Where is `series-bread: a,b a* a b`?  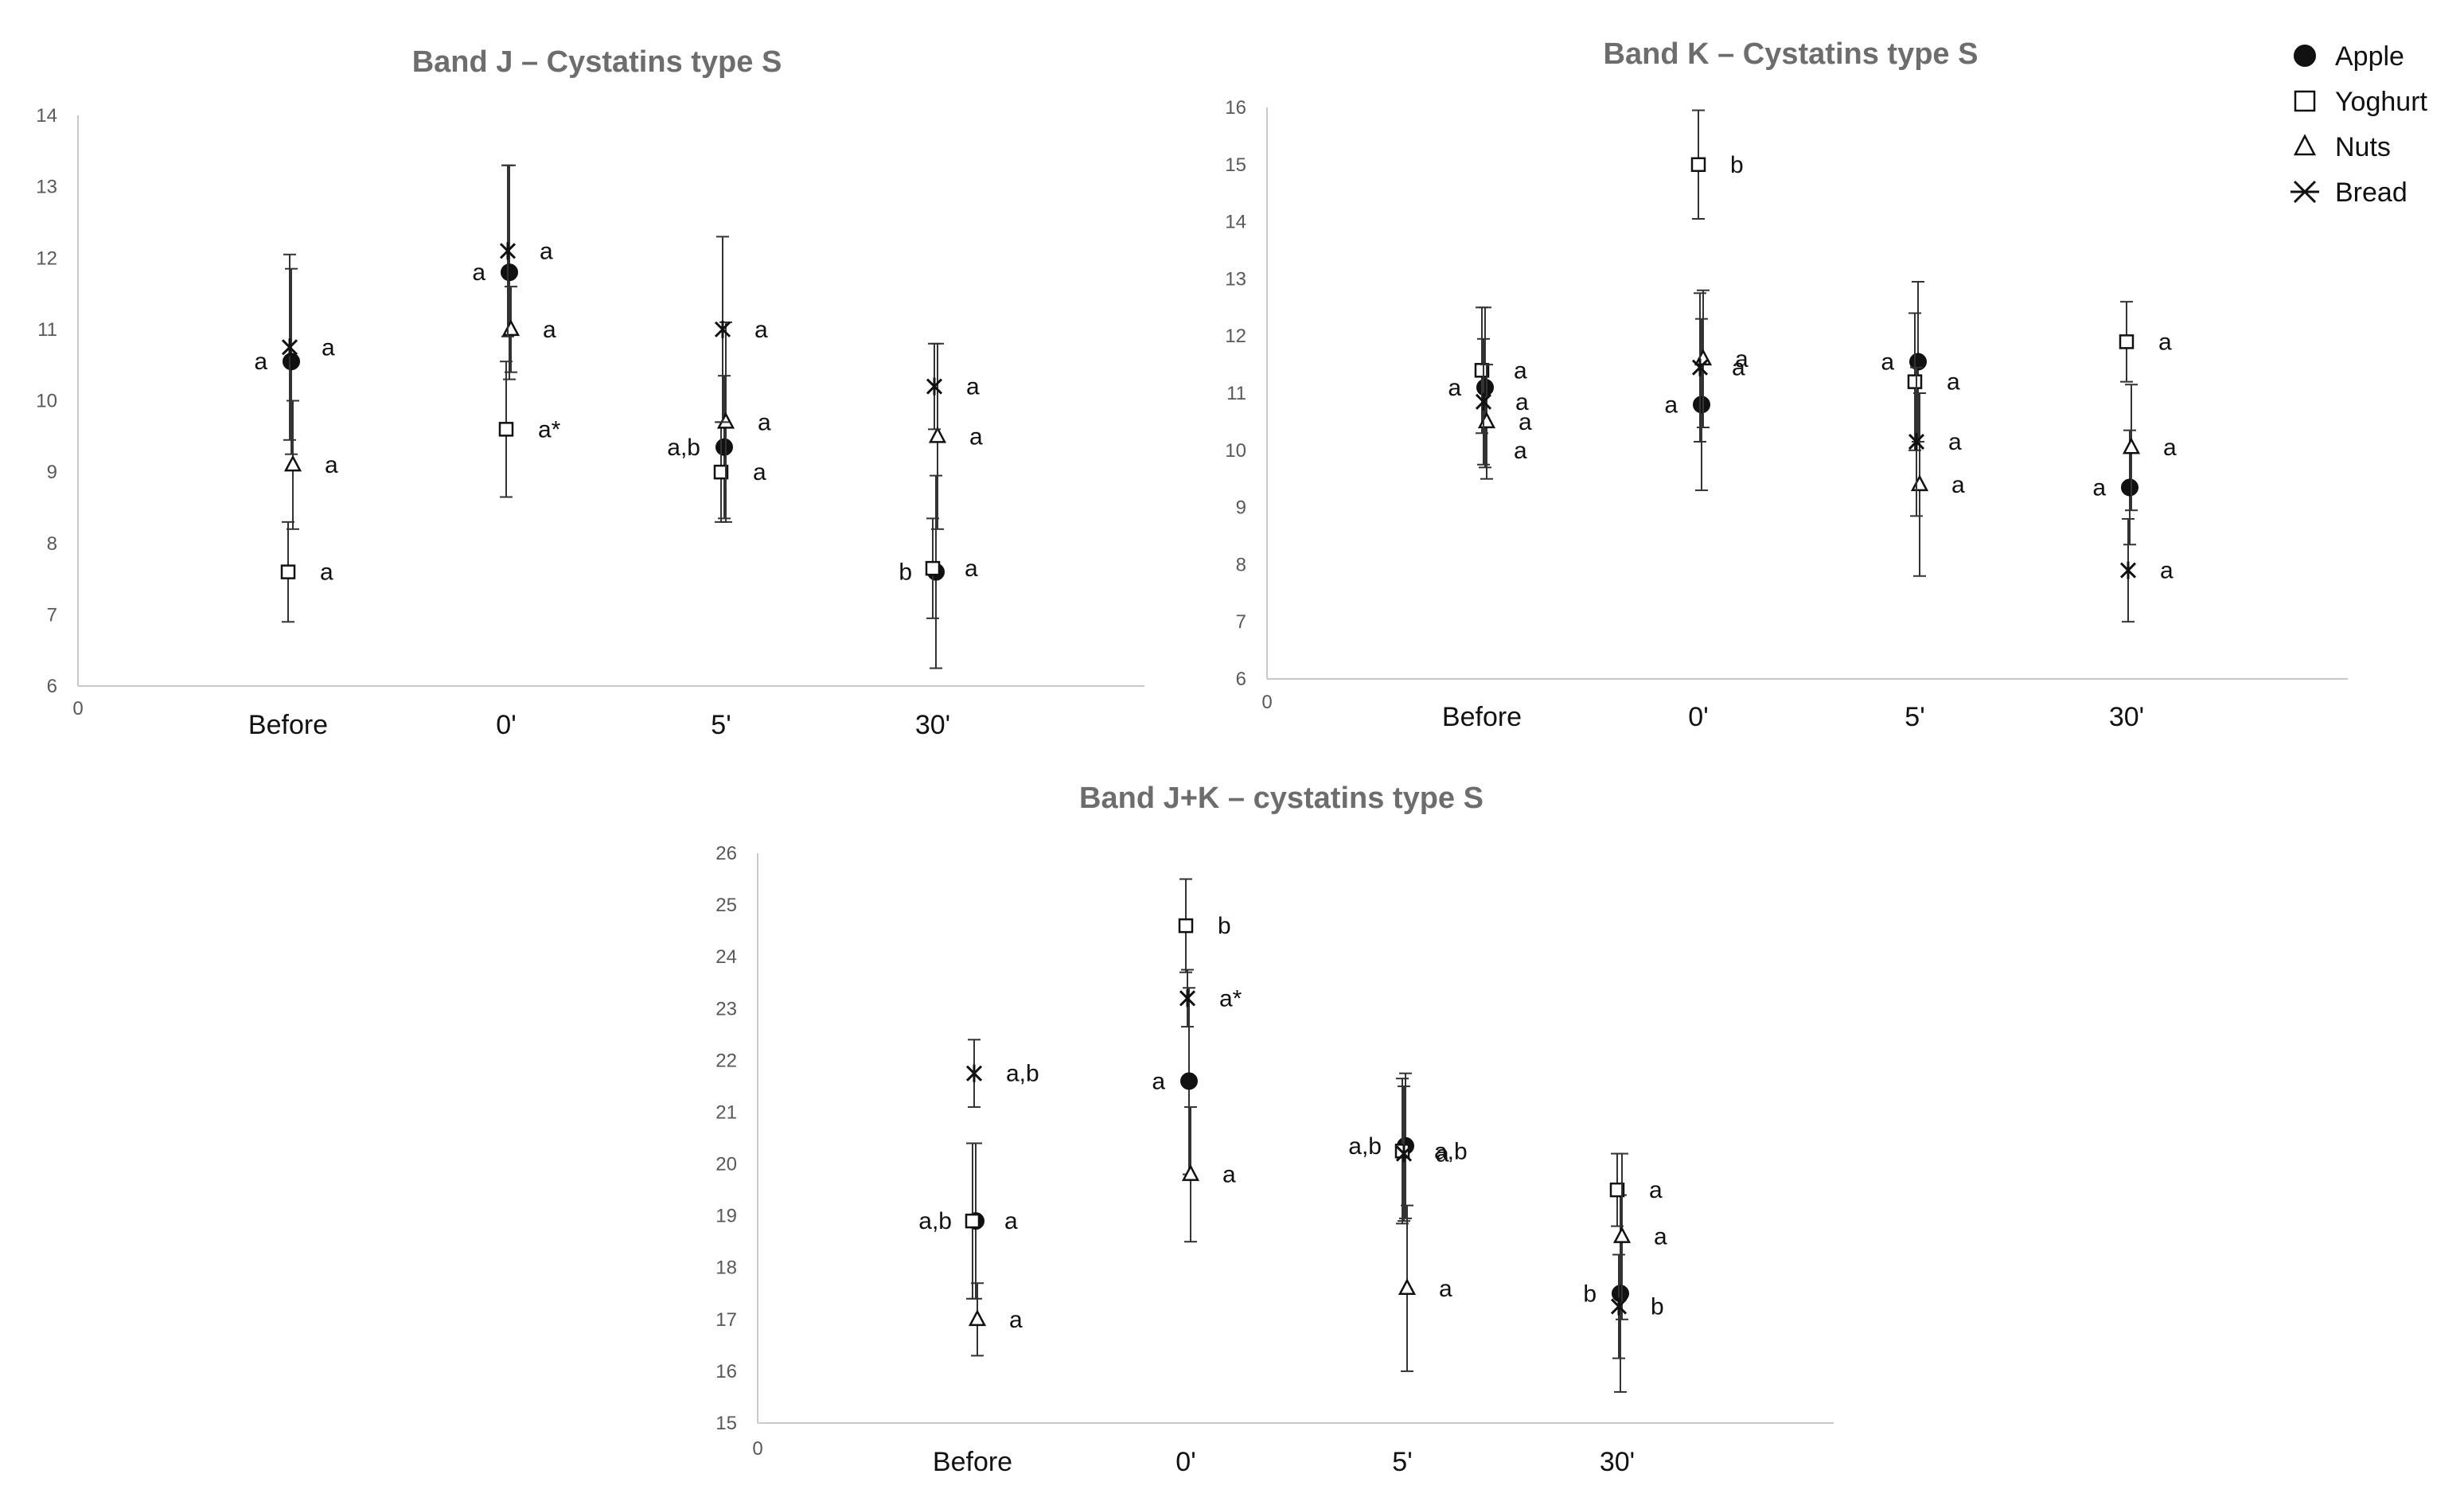 series-bread: a,b a* a b is located at coordinates (1315, 1164).